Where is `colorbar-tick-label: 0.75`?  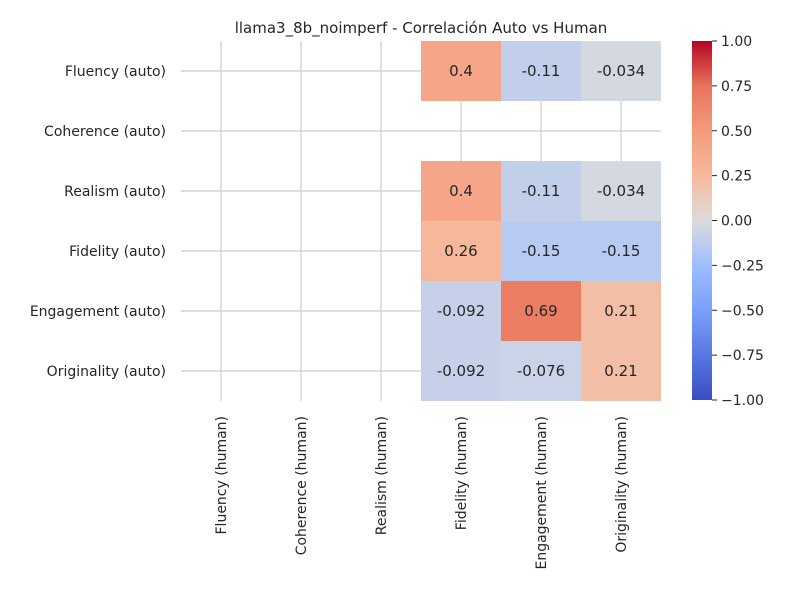 colorbar-tick-label: 0.75 is located at coordinates (736, 87).